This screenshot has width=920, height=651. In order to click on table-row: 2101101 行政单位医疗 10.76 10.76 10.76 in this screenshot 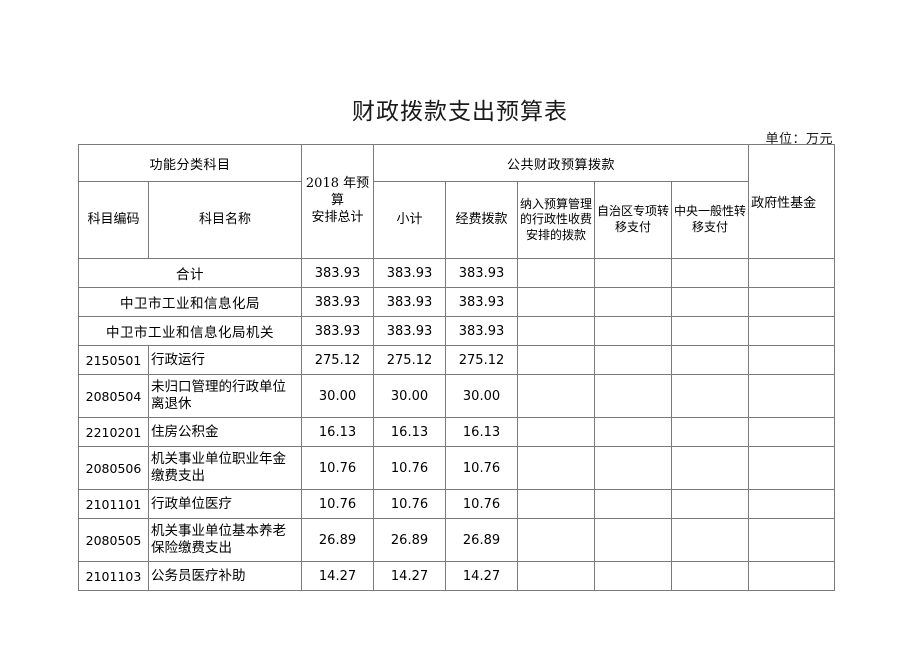, I will do `click(457, 504)`.